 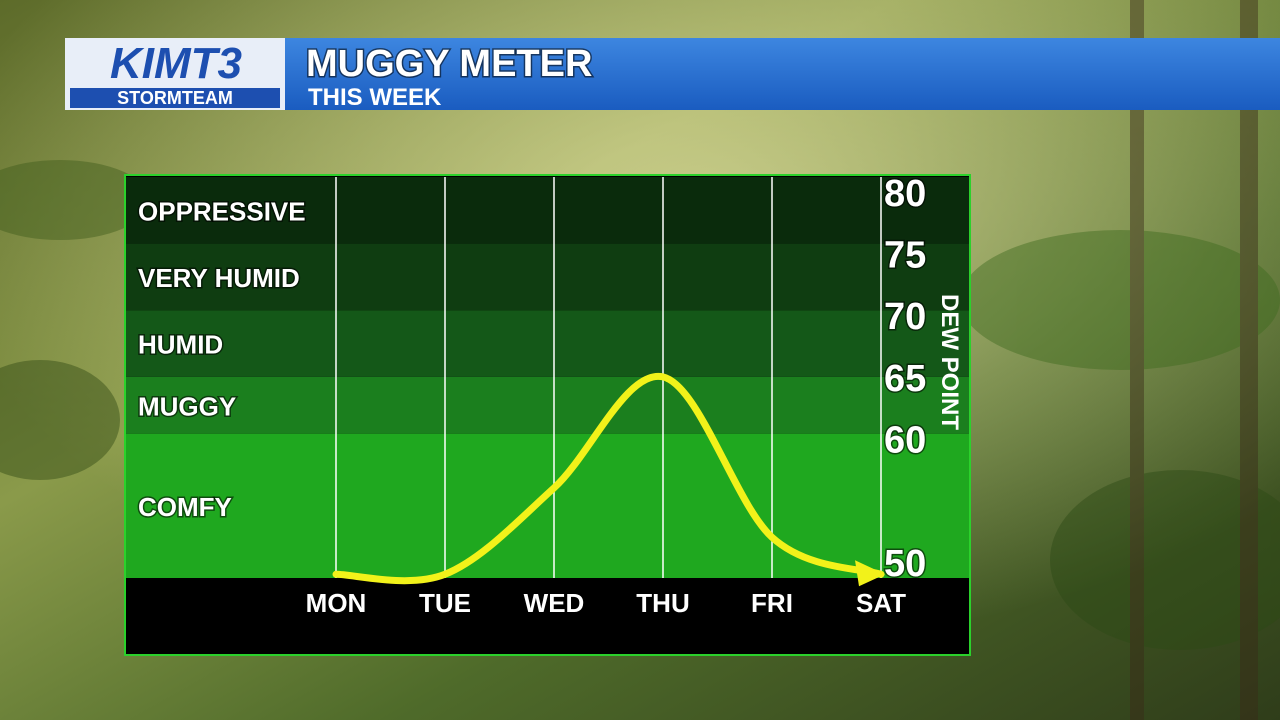 I want to click on x-tick-label: TUE, so click(x=445, y=603).